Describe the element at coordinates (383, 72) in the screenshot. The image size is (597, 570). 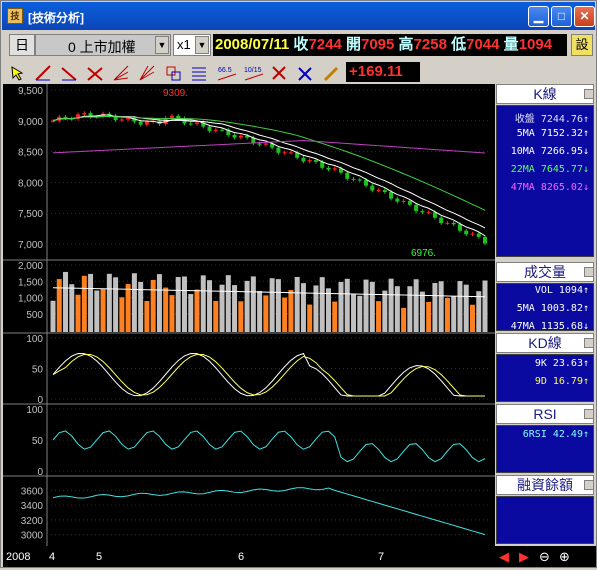
I see `change-readout: +169.11` at that location.